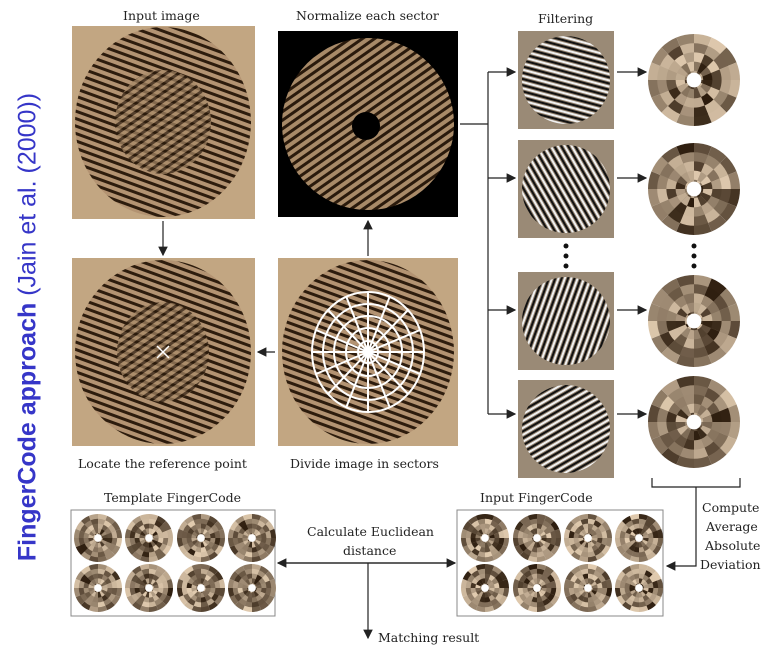 The image size is (778, 655). I want to click on bracket, so click(696, 483).